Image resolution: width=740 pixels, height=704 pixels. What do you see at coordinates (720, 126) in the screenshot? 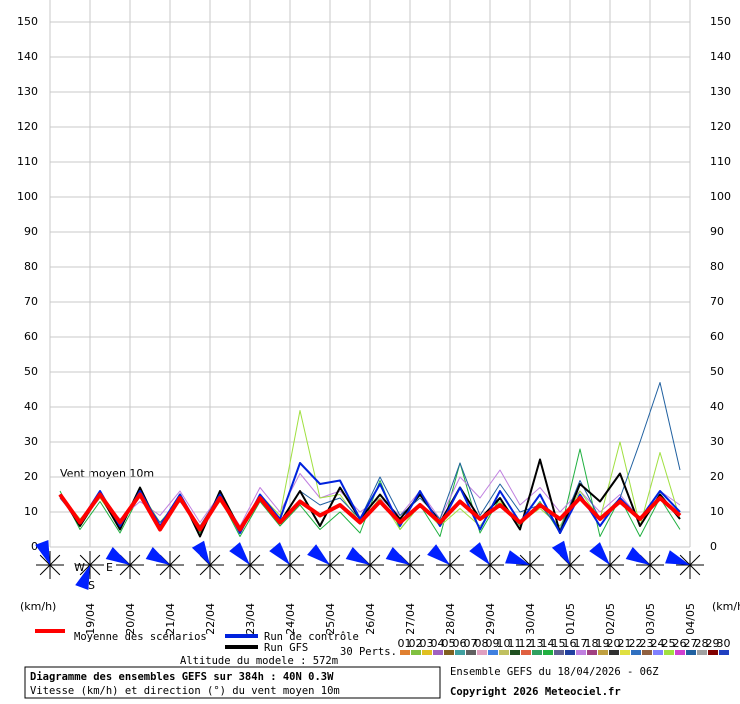
I see `y-tick-label-right: 120` at bounding box center [720, 126].